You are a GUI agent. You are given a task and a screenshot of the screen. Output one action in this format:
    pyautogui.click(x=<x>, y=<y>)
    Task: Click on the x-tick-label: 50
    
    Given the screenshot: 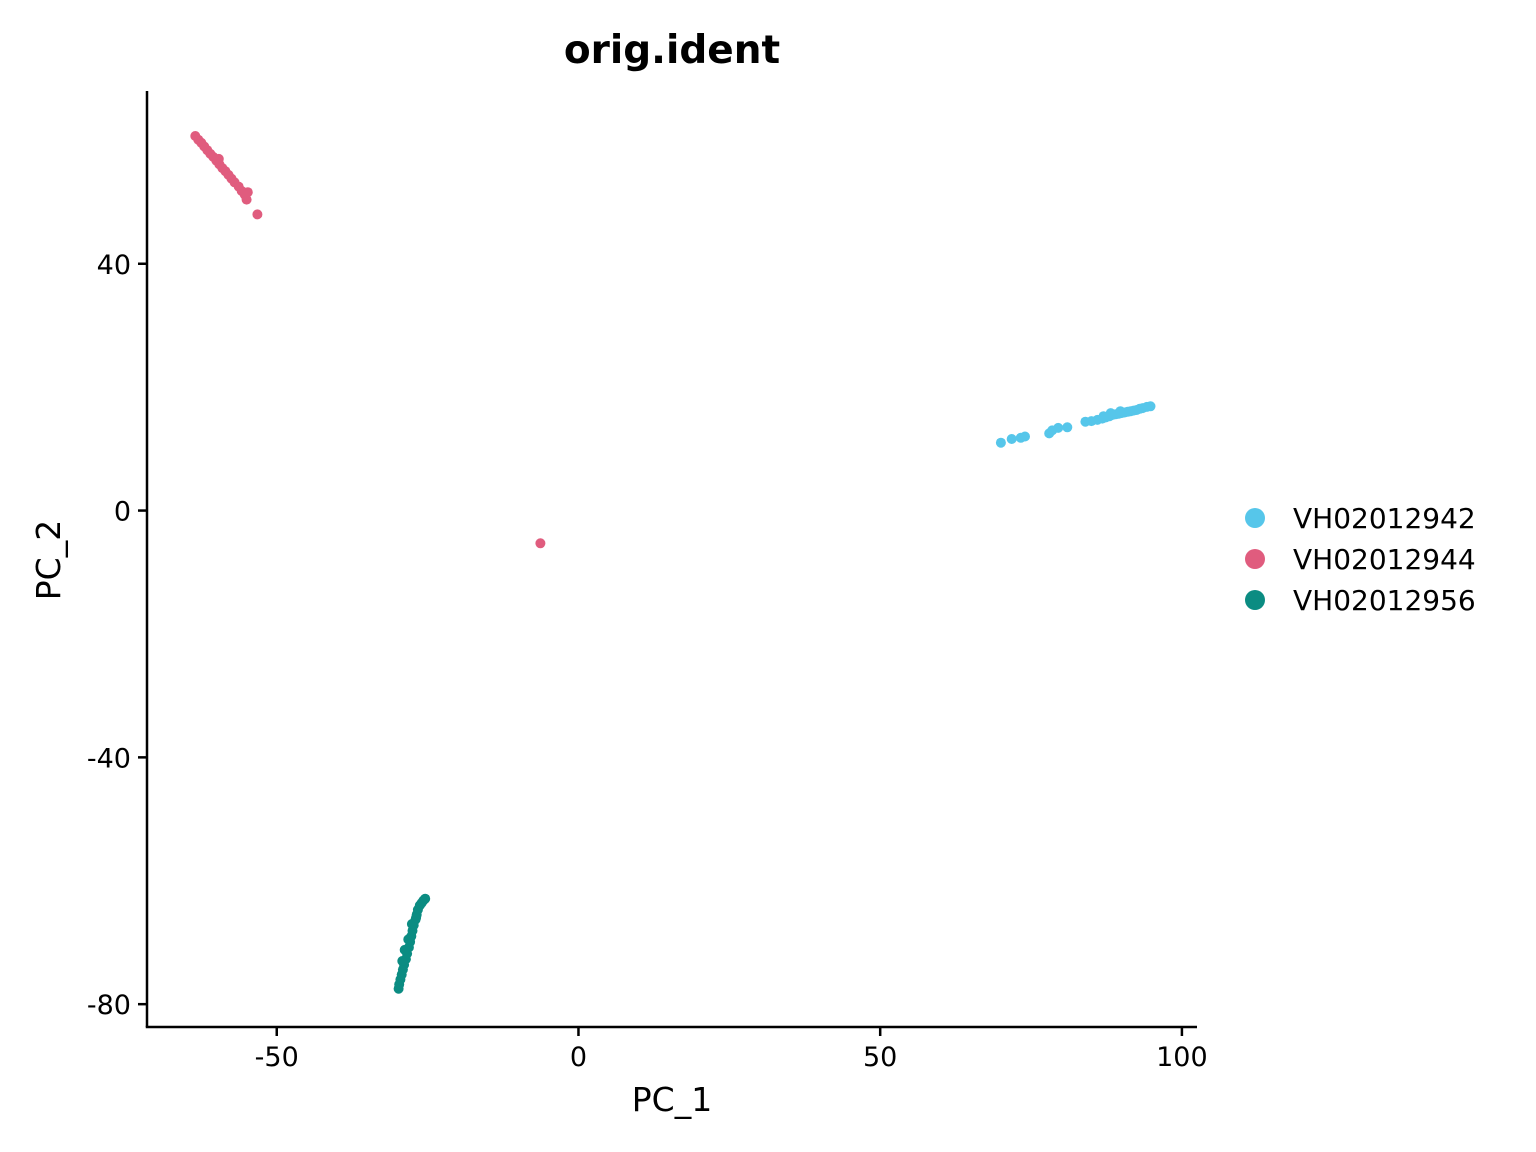 What is the action you would take?
    pyautogui.click(x=880, y=1057)
    